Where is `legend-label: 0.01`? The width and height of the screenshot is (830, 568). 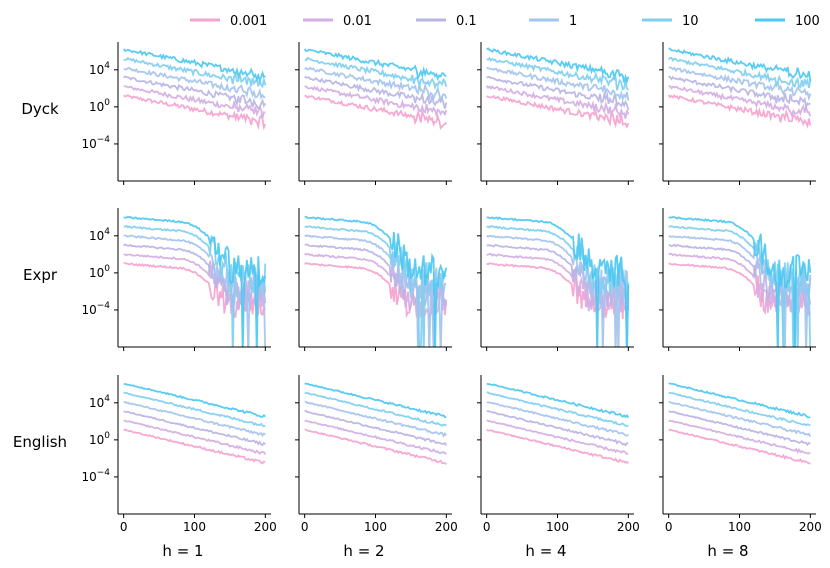 legend-label: 0.01 is located at coordinates (357, 21).